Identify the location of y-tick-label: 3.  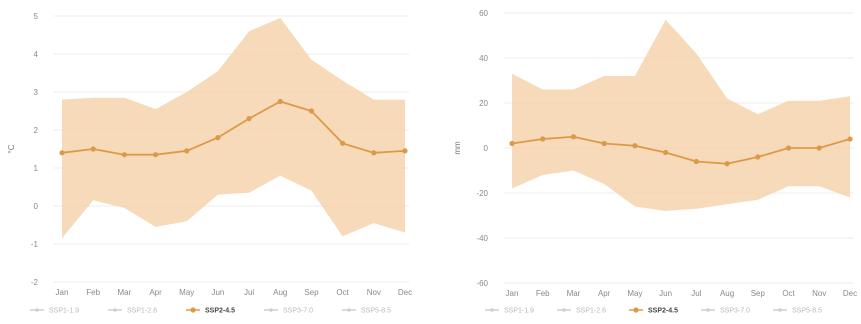
(36, 92).